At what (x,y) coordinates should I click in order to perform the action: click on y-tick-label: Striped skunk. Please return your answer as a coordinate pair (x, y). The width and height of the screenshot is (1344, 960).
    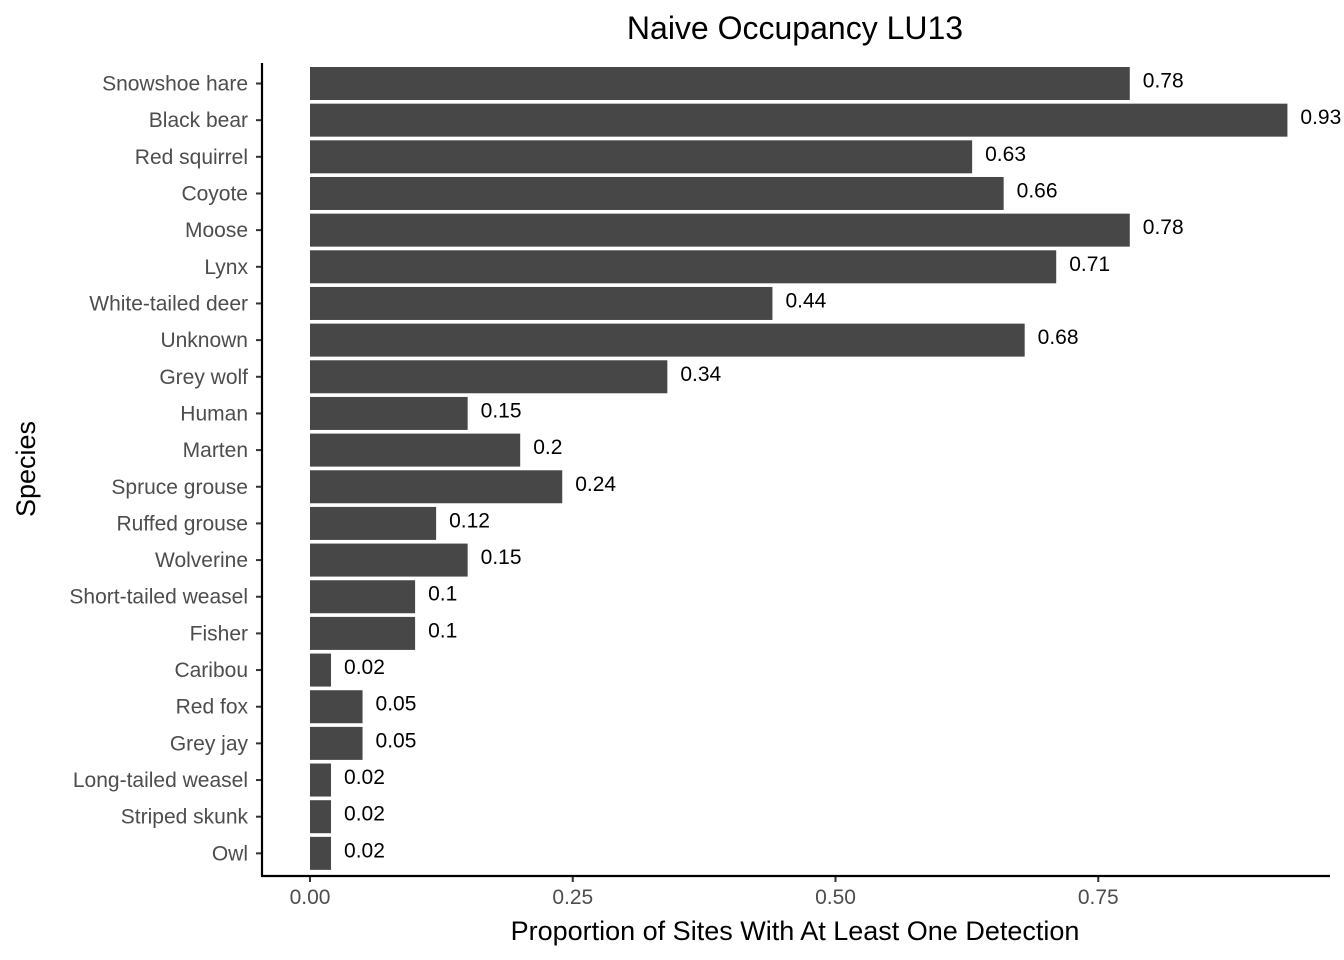
    Looking at the image, I should click on (185, 817).